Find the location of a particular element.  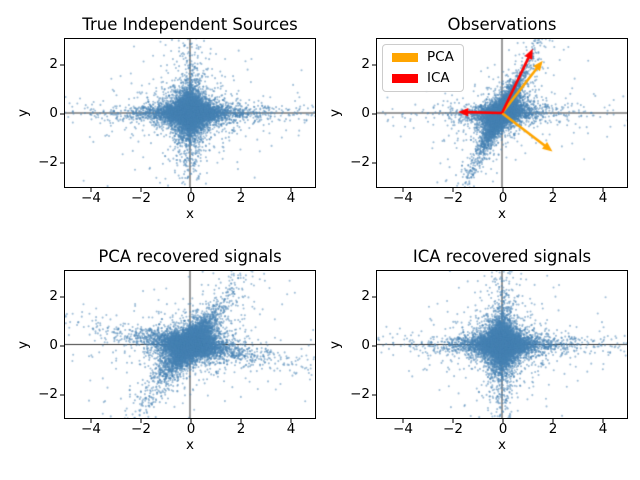

subplot-title: ICA recovered signals is located at coordinates (502, 256).